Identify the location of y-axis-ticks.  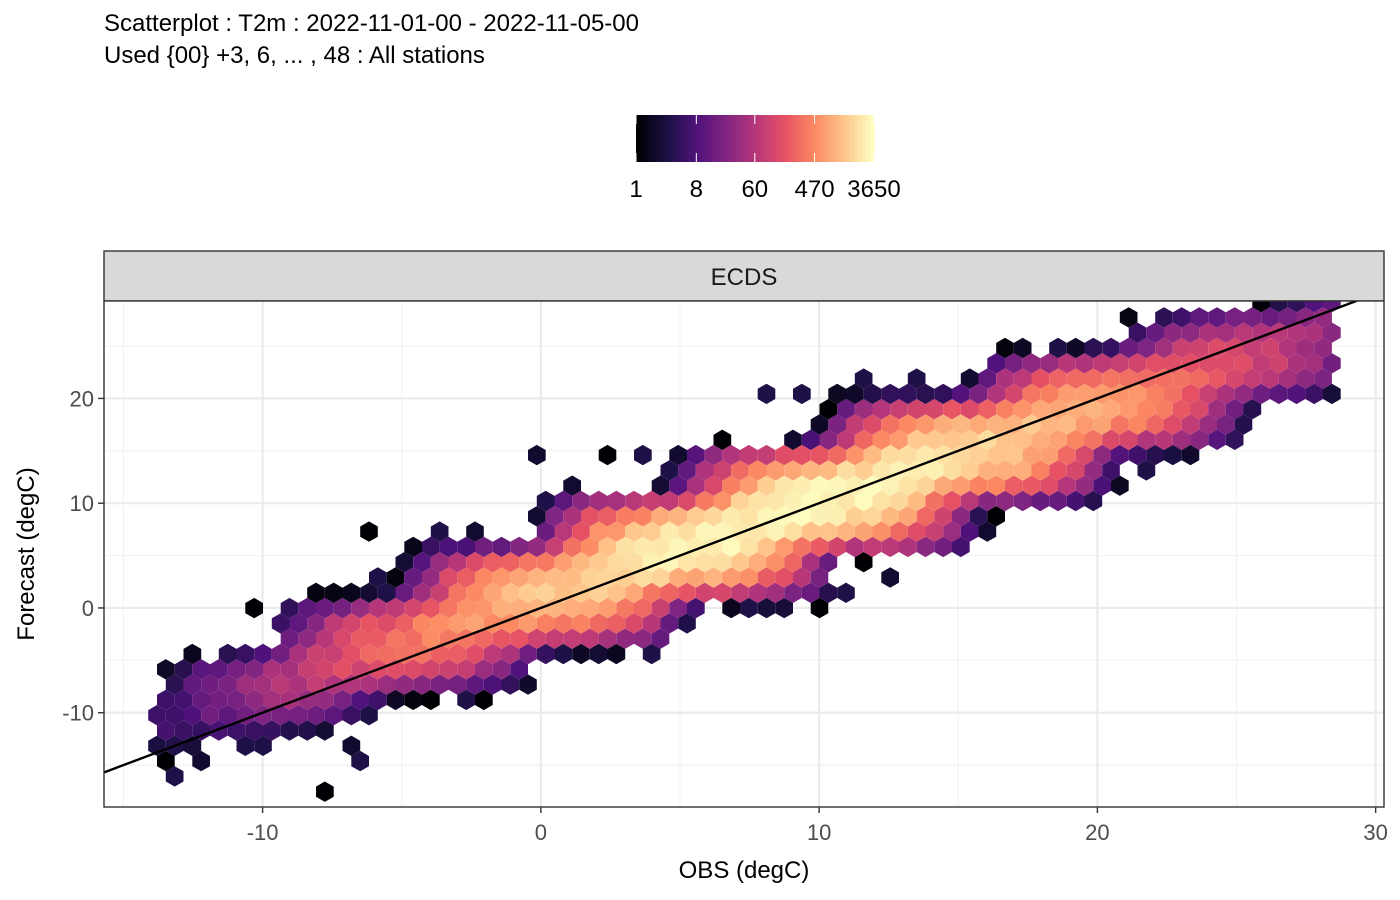
(101, 555).